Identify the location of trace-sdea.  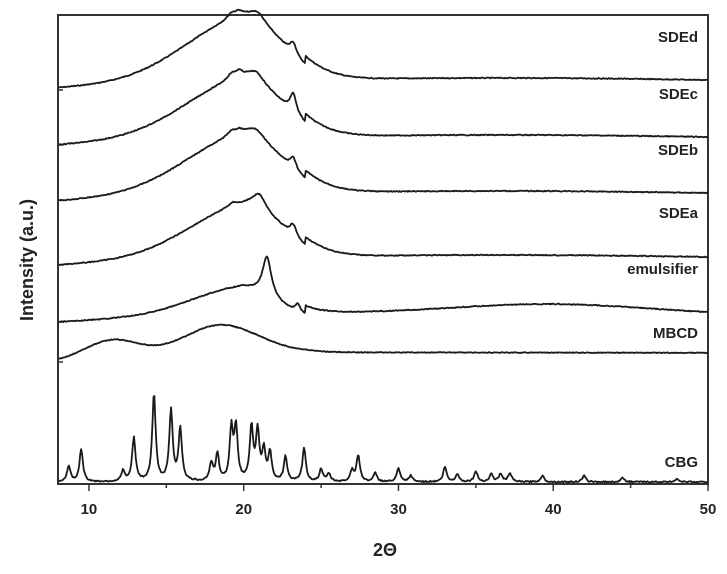
(383, 229).